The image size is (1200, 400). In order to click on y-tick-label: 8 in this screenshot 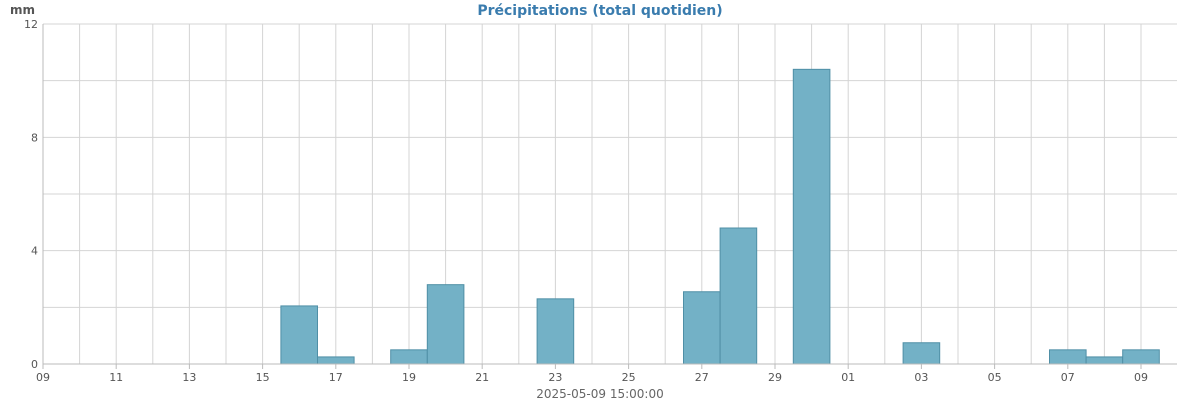, I will do `click(34, 137)`.